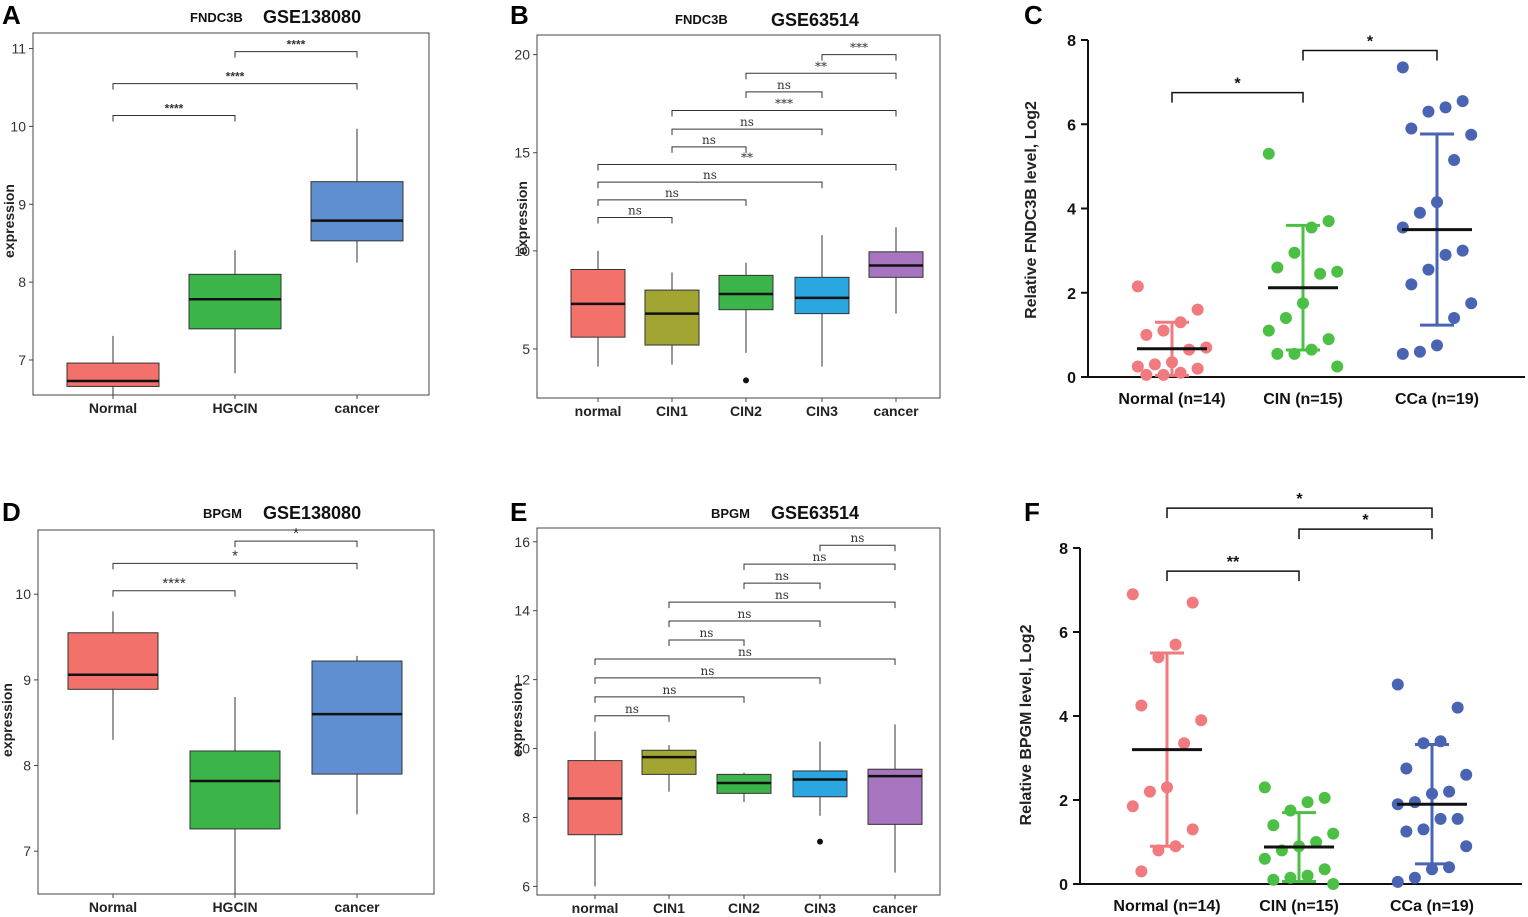 The height and width of the screenshot is (917, 1528). I want to click on panel-b-x-tick-label: CIN2, so click(746, 411).